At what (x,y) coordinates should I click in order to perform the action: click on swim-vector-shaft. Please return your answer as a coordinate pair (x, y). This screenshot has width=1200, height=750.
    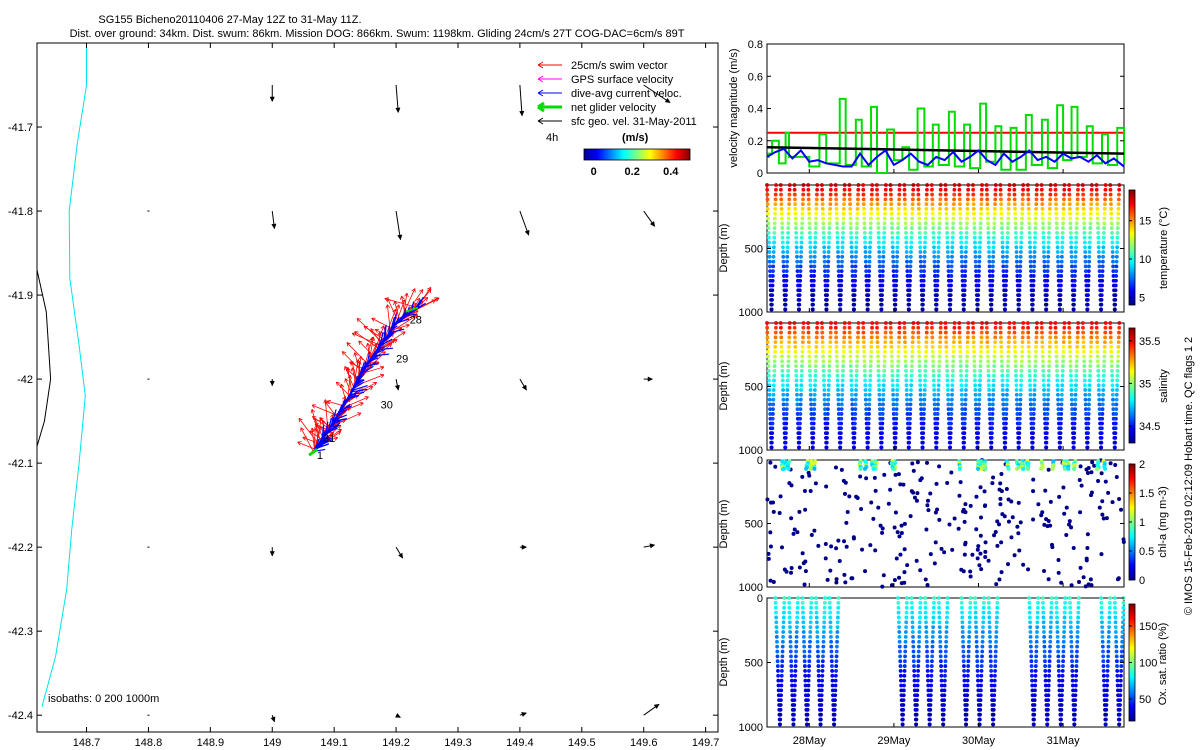
    Looking at the image, I should click on (309, 431).